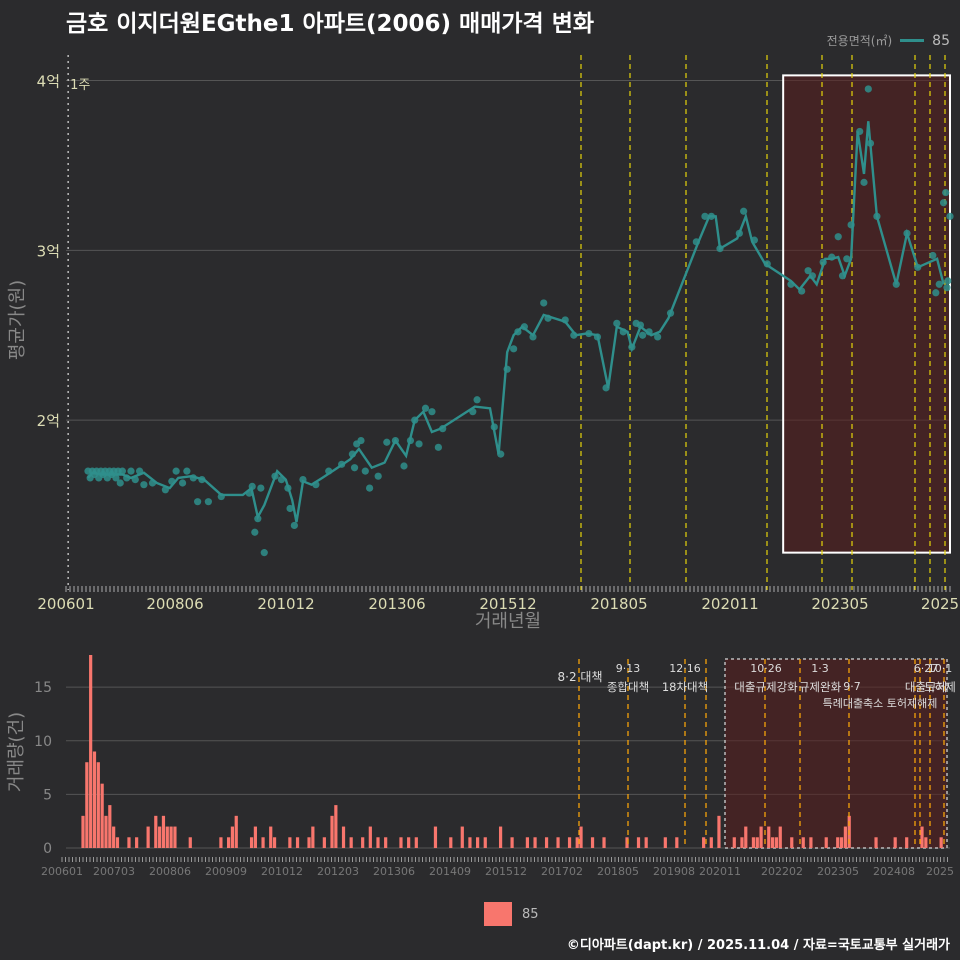 The width and height of the screenshot is (960, 960). What do you see at coordinates (338, 871) in the screenshot?
I see `bar-x-tick-label: 201203` at bounding box center [338, 871].